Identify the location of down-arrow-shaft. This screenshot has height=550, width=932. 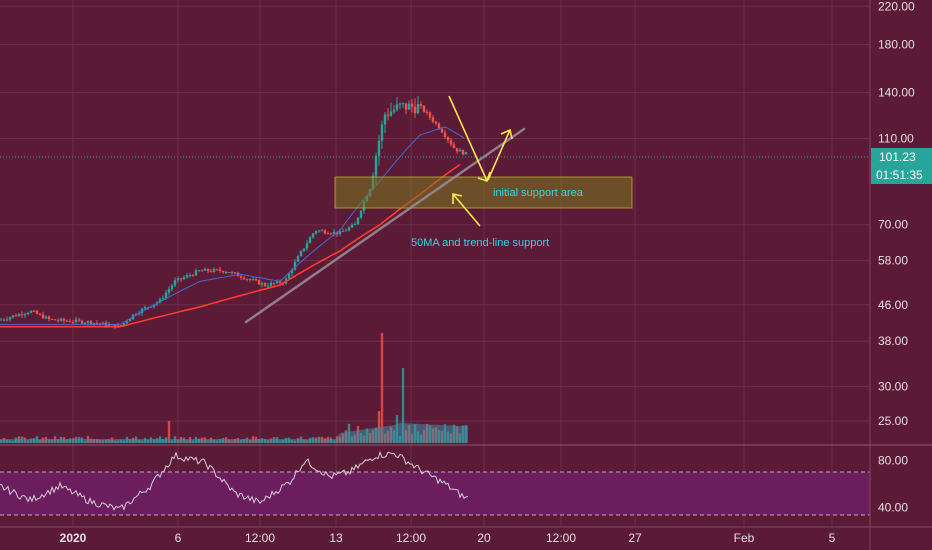
(468, 138).